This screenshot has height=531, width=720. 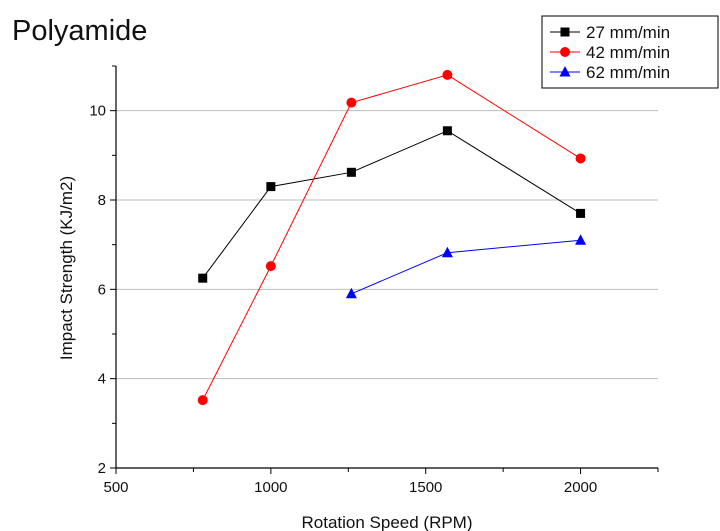 I want to click on x-tick-label: 1500, so click(x=425, y=487).